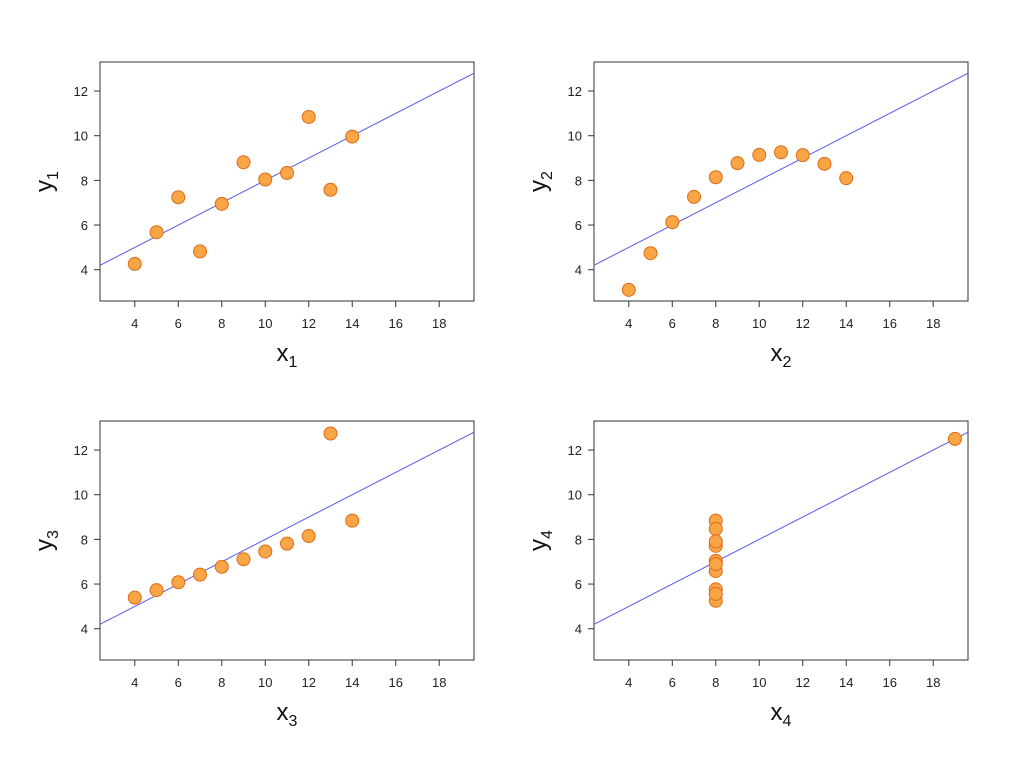 This screenshot has height=768, width=1024. Describe the element at coordinates (352, 323) in the screenshot. I see `panel-1-x-tick-label: 14` at that location.